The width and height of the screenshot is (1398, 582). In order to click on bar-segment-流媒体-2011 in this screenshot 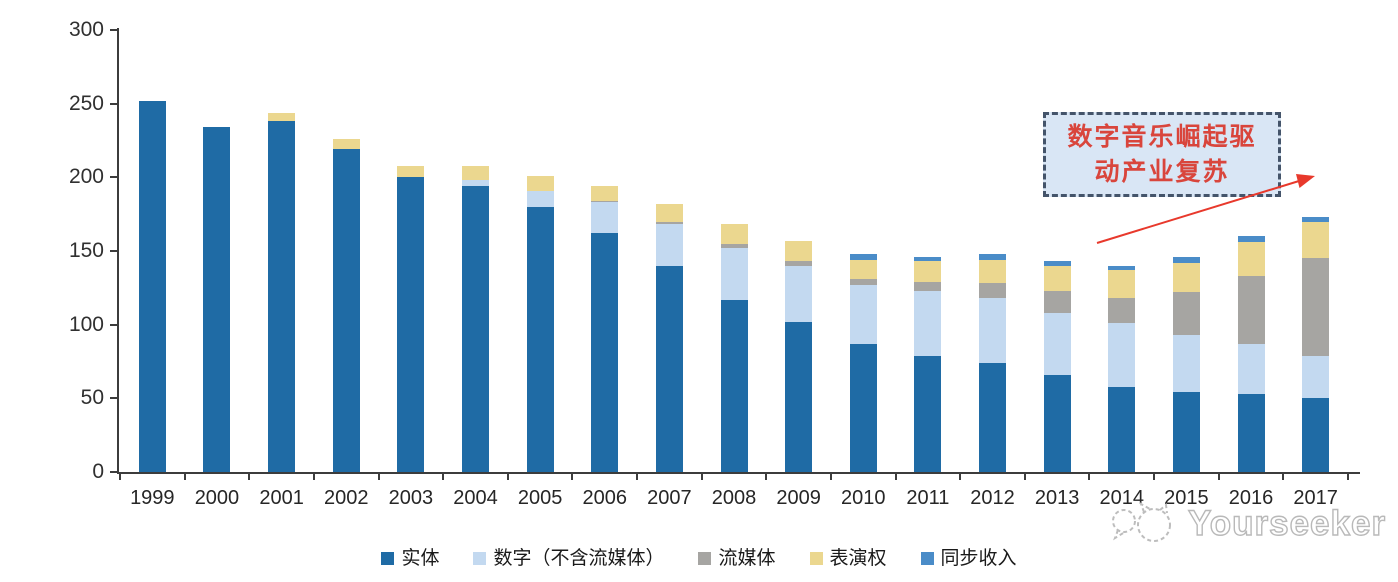, I will do `click(928, 286)`.